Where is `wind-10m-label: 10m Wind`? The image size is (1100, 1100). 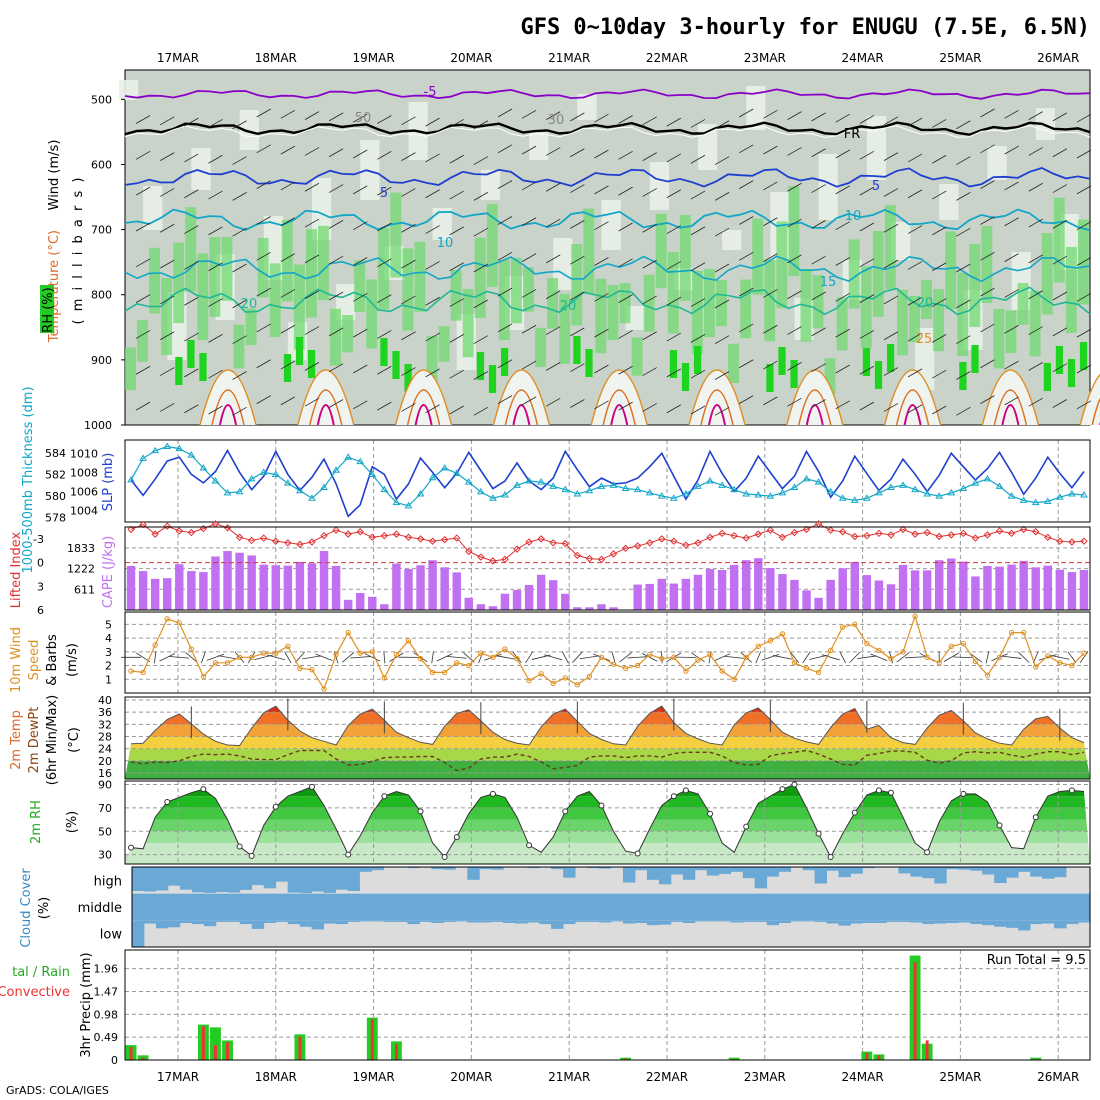 wind-10m-label: 10m Wind is located at coordinates (16, 660).